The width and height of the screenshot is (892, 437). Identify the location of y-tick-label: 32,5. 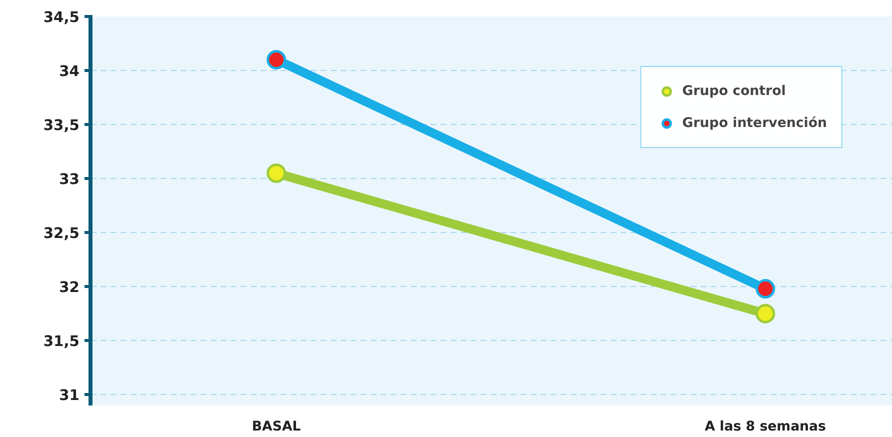
(61, 233).